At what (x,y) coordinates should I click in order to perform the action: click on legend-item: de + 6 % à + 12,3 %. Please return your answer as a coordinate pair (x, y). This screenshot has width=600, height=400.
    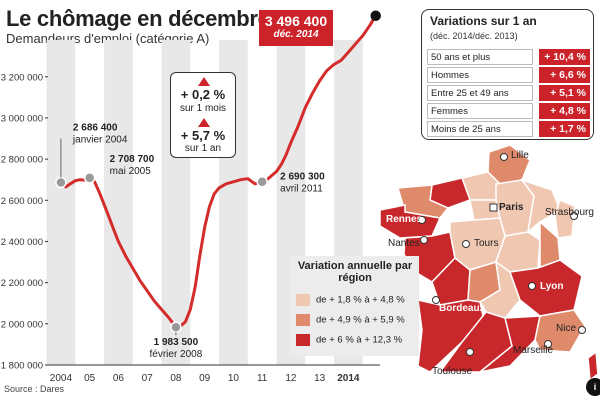
    Looking at the image, I should click on (349, 340).